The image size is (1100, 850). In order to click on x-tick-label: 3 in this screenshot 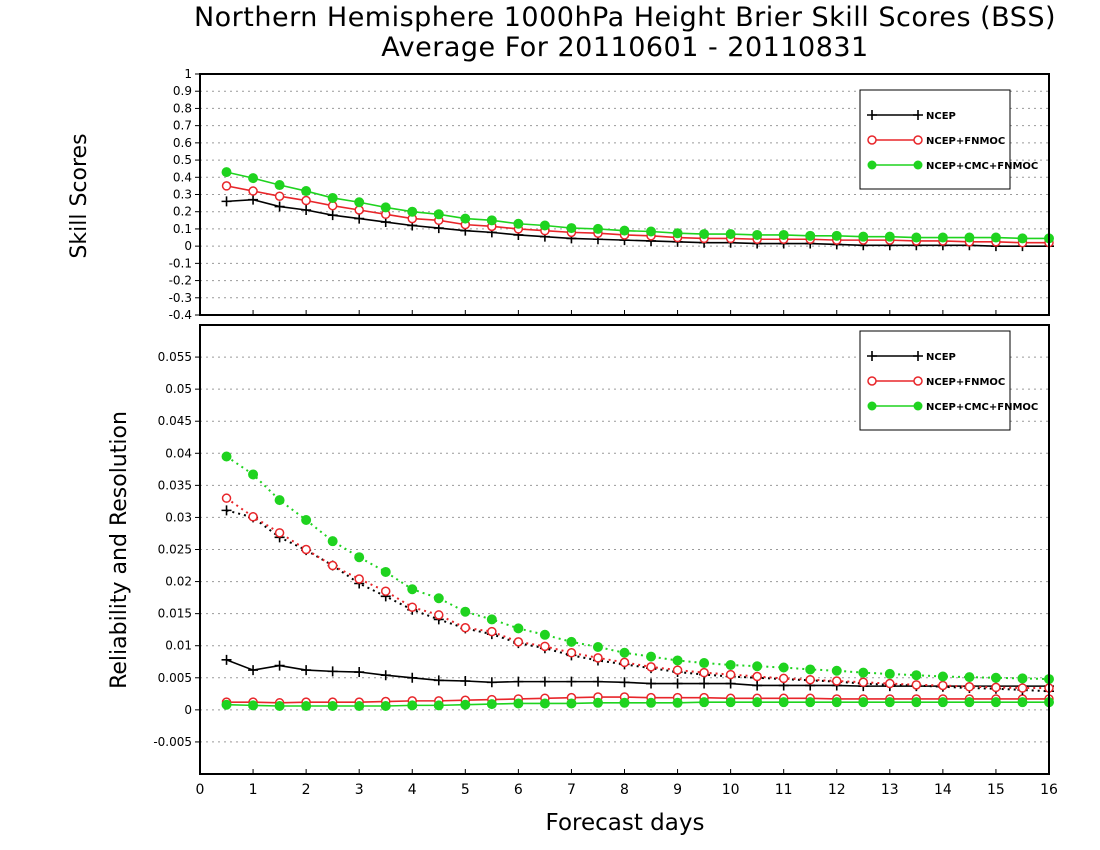, I will do `click(359, 790)`.